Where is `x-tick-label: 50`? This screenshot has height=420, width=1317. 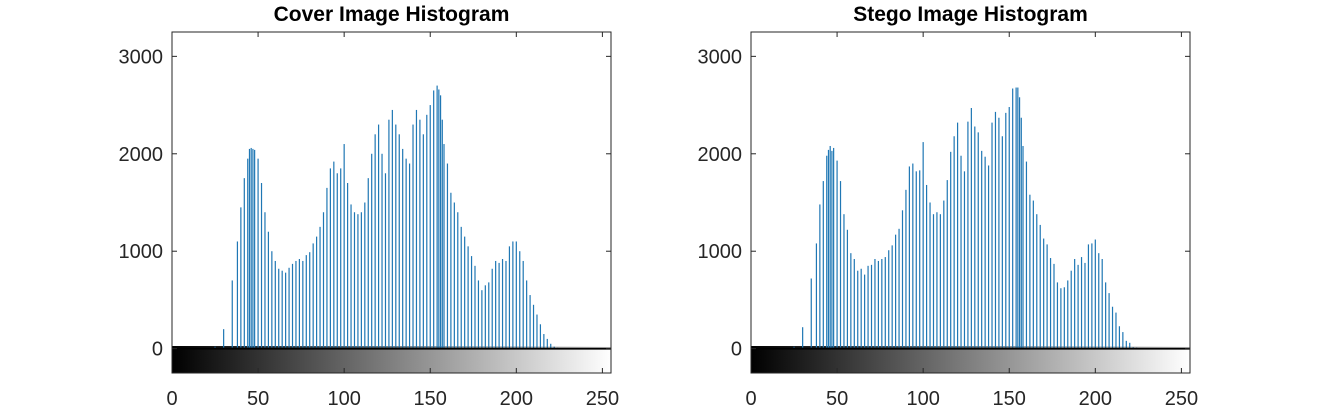
x-tick-label: 50 is located at coordinates (258, 399).